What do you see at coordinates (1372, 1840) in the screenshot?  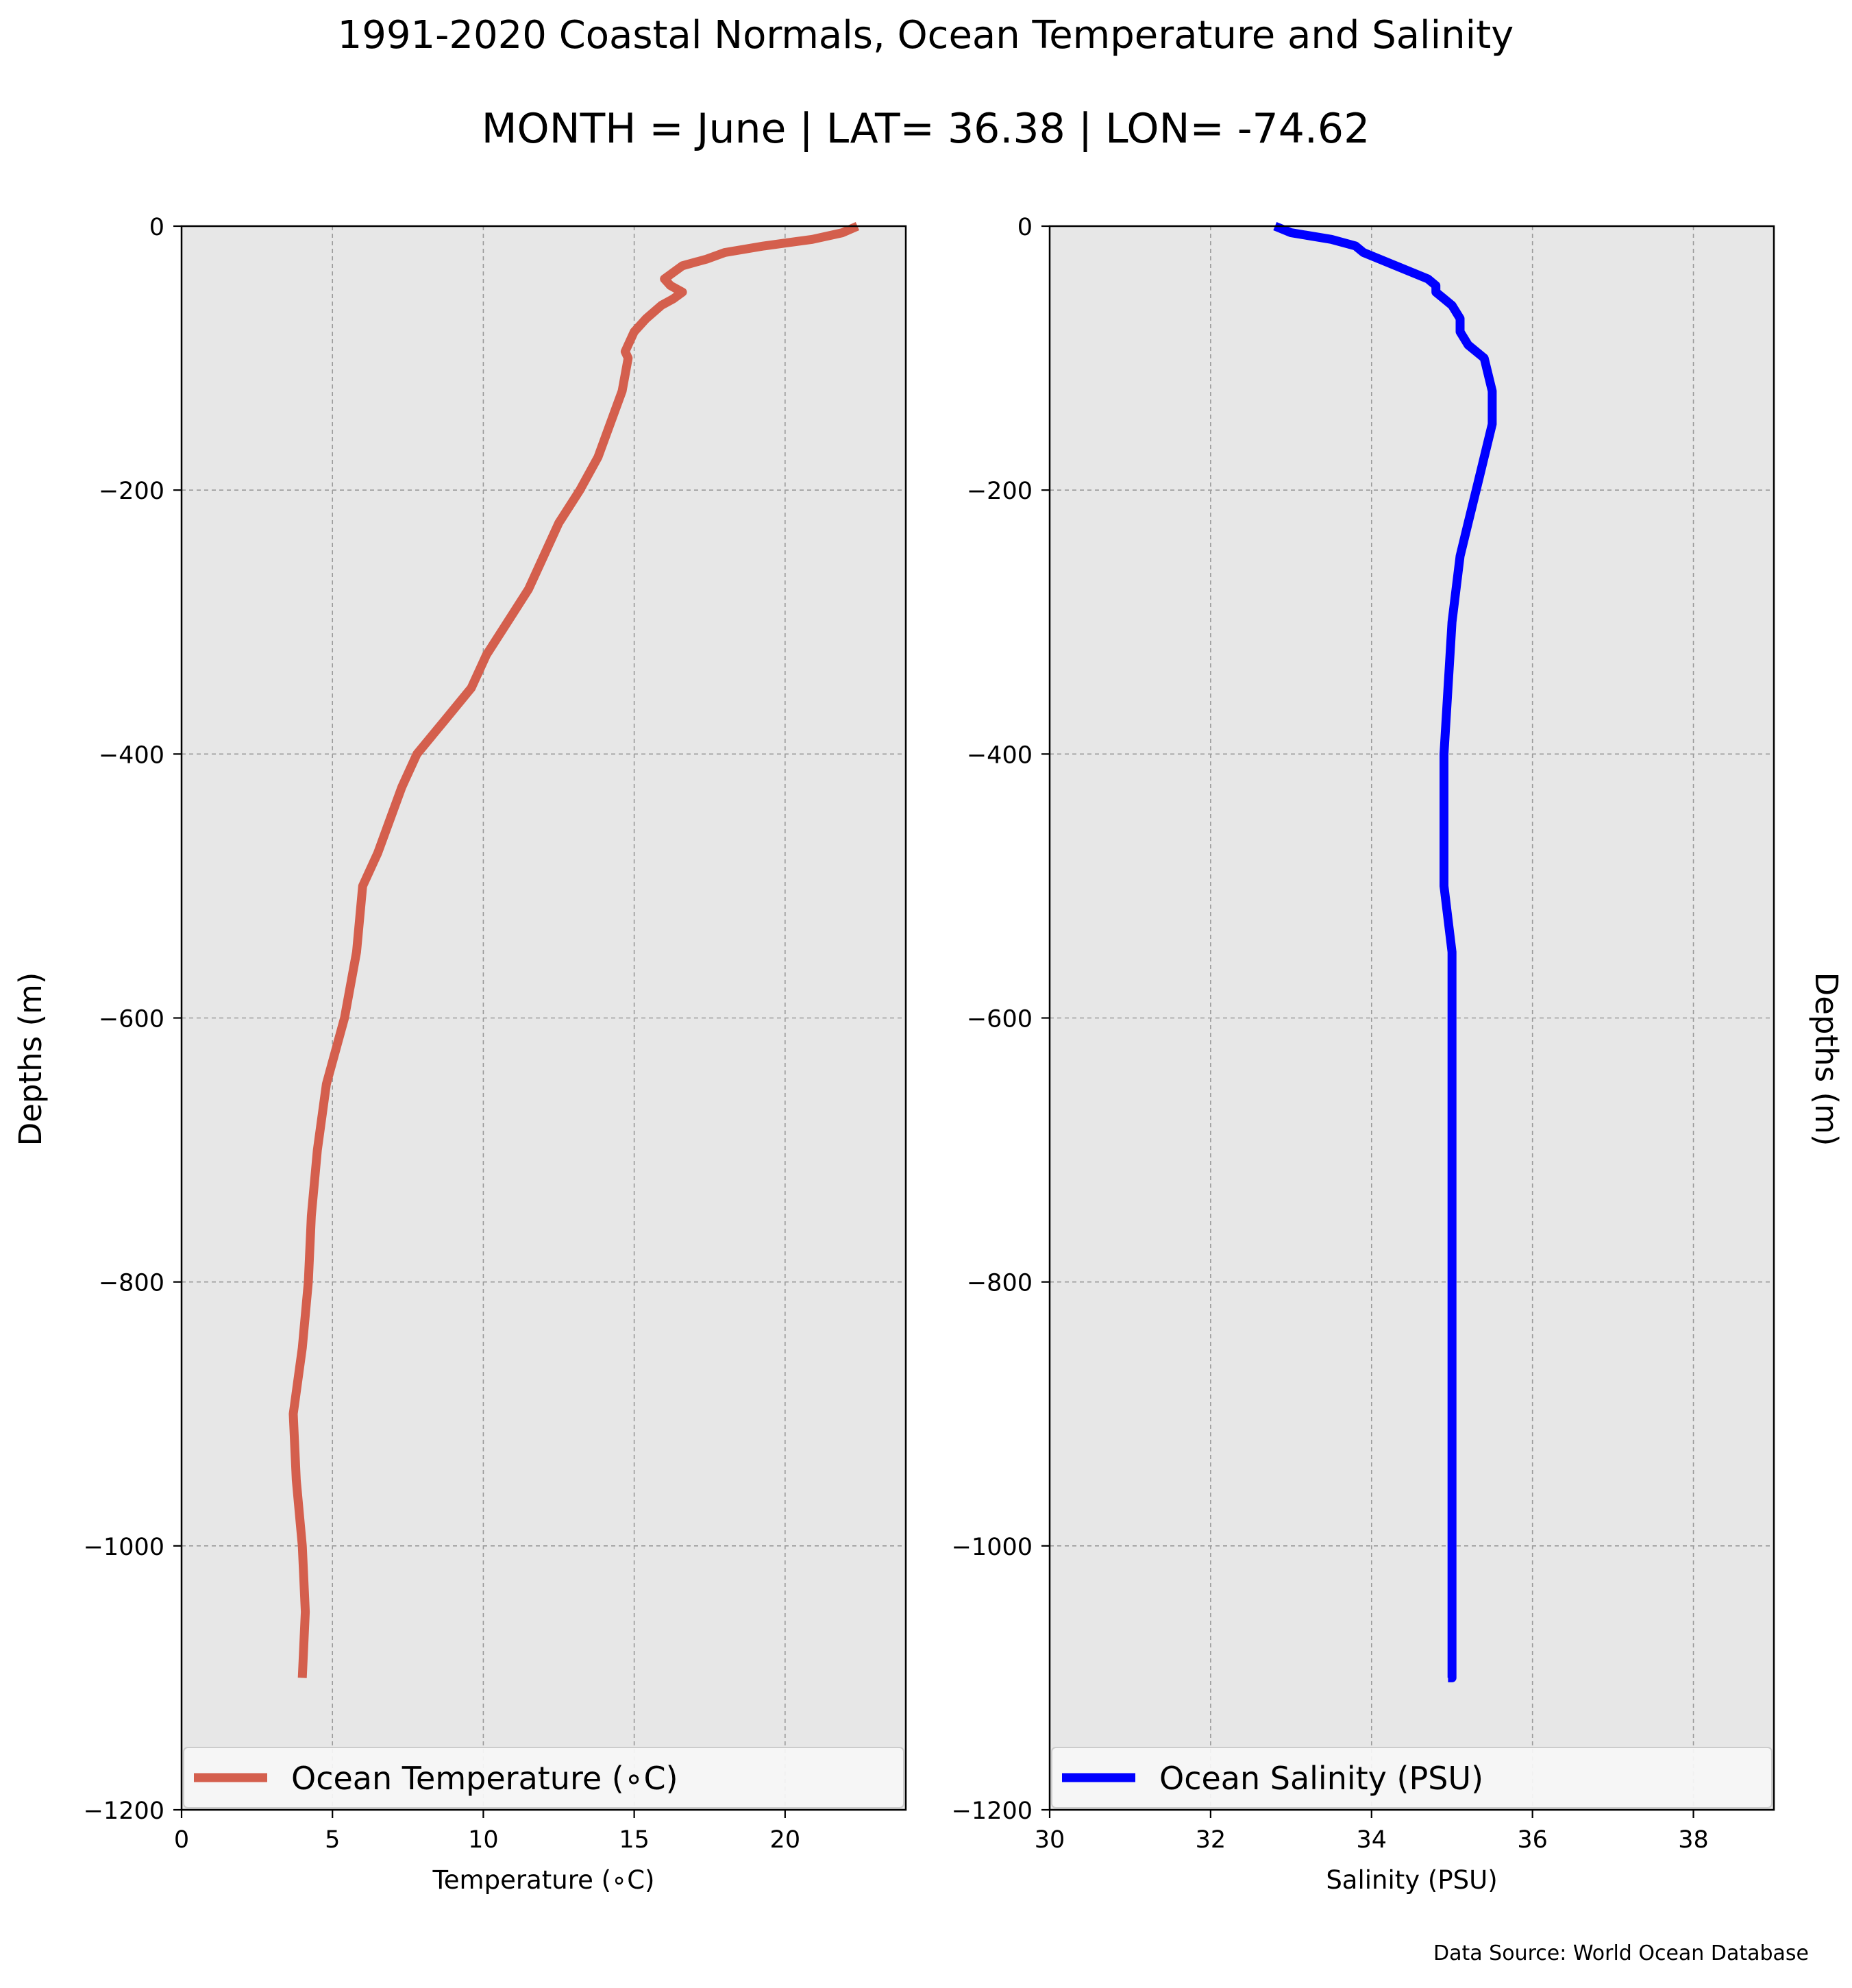 I see `x-tick-label: 34` at bounding box center [1372, 1840].